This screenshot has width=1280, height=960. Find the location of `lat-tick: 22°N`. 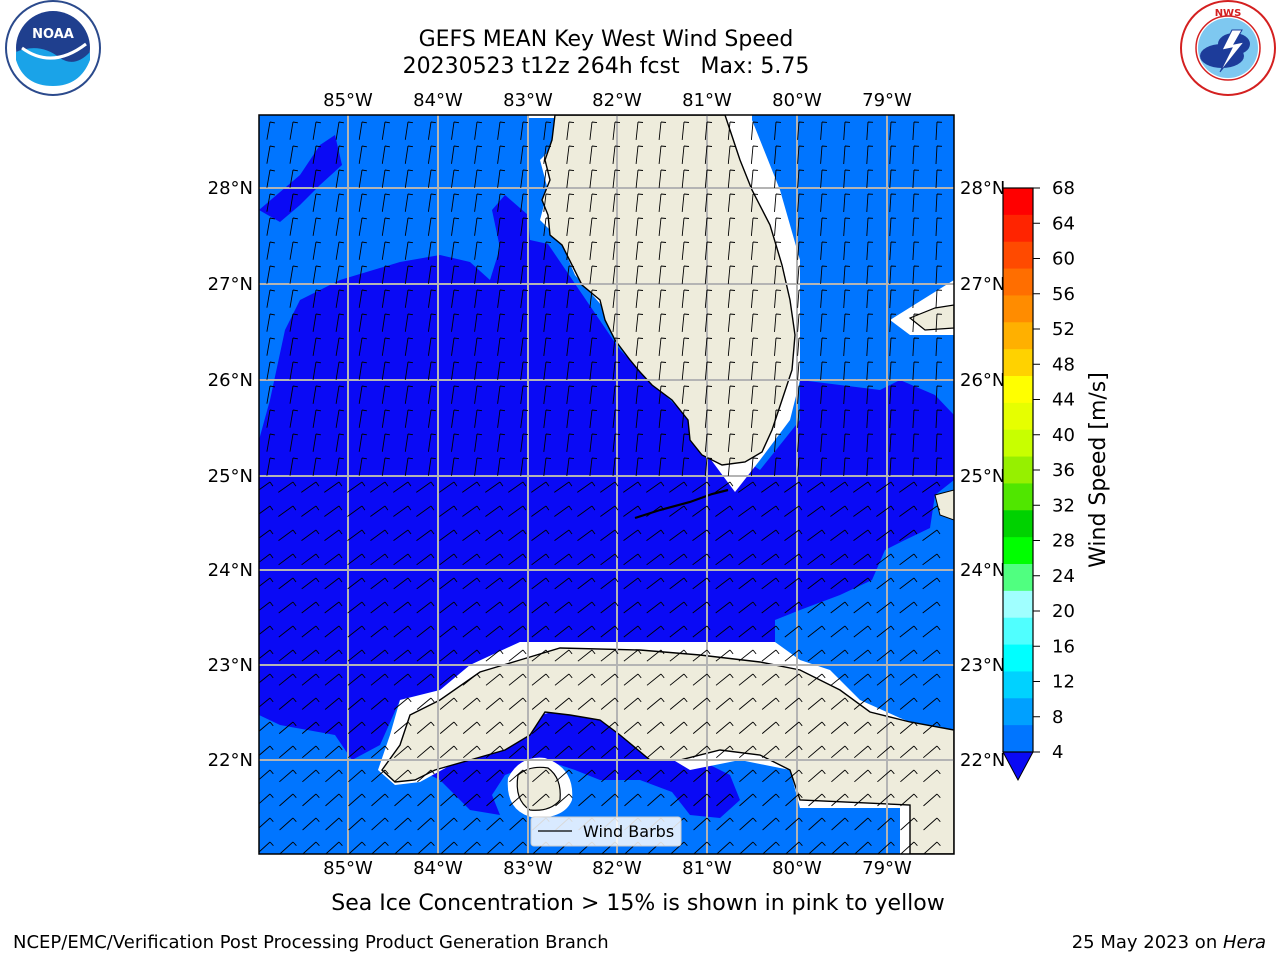

lat-tick: 22°N is located at coordinates (982, 760).